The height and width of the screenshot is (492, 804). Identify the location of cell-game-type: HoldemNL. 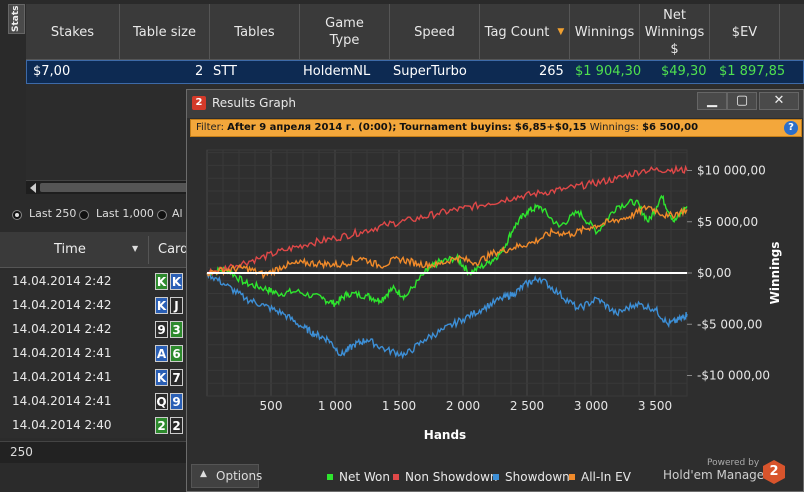
(337, 71).